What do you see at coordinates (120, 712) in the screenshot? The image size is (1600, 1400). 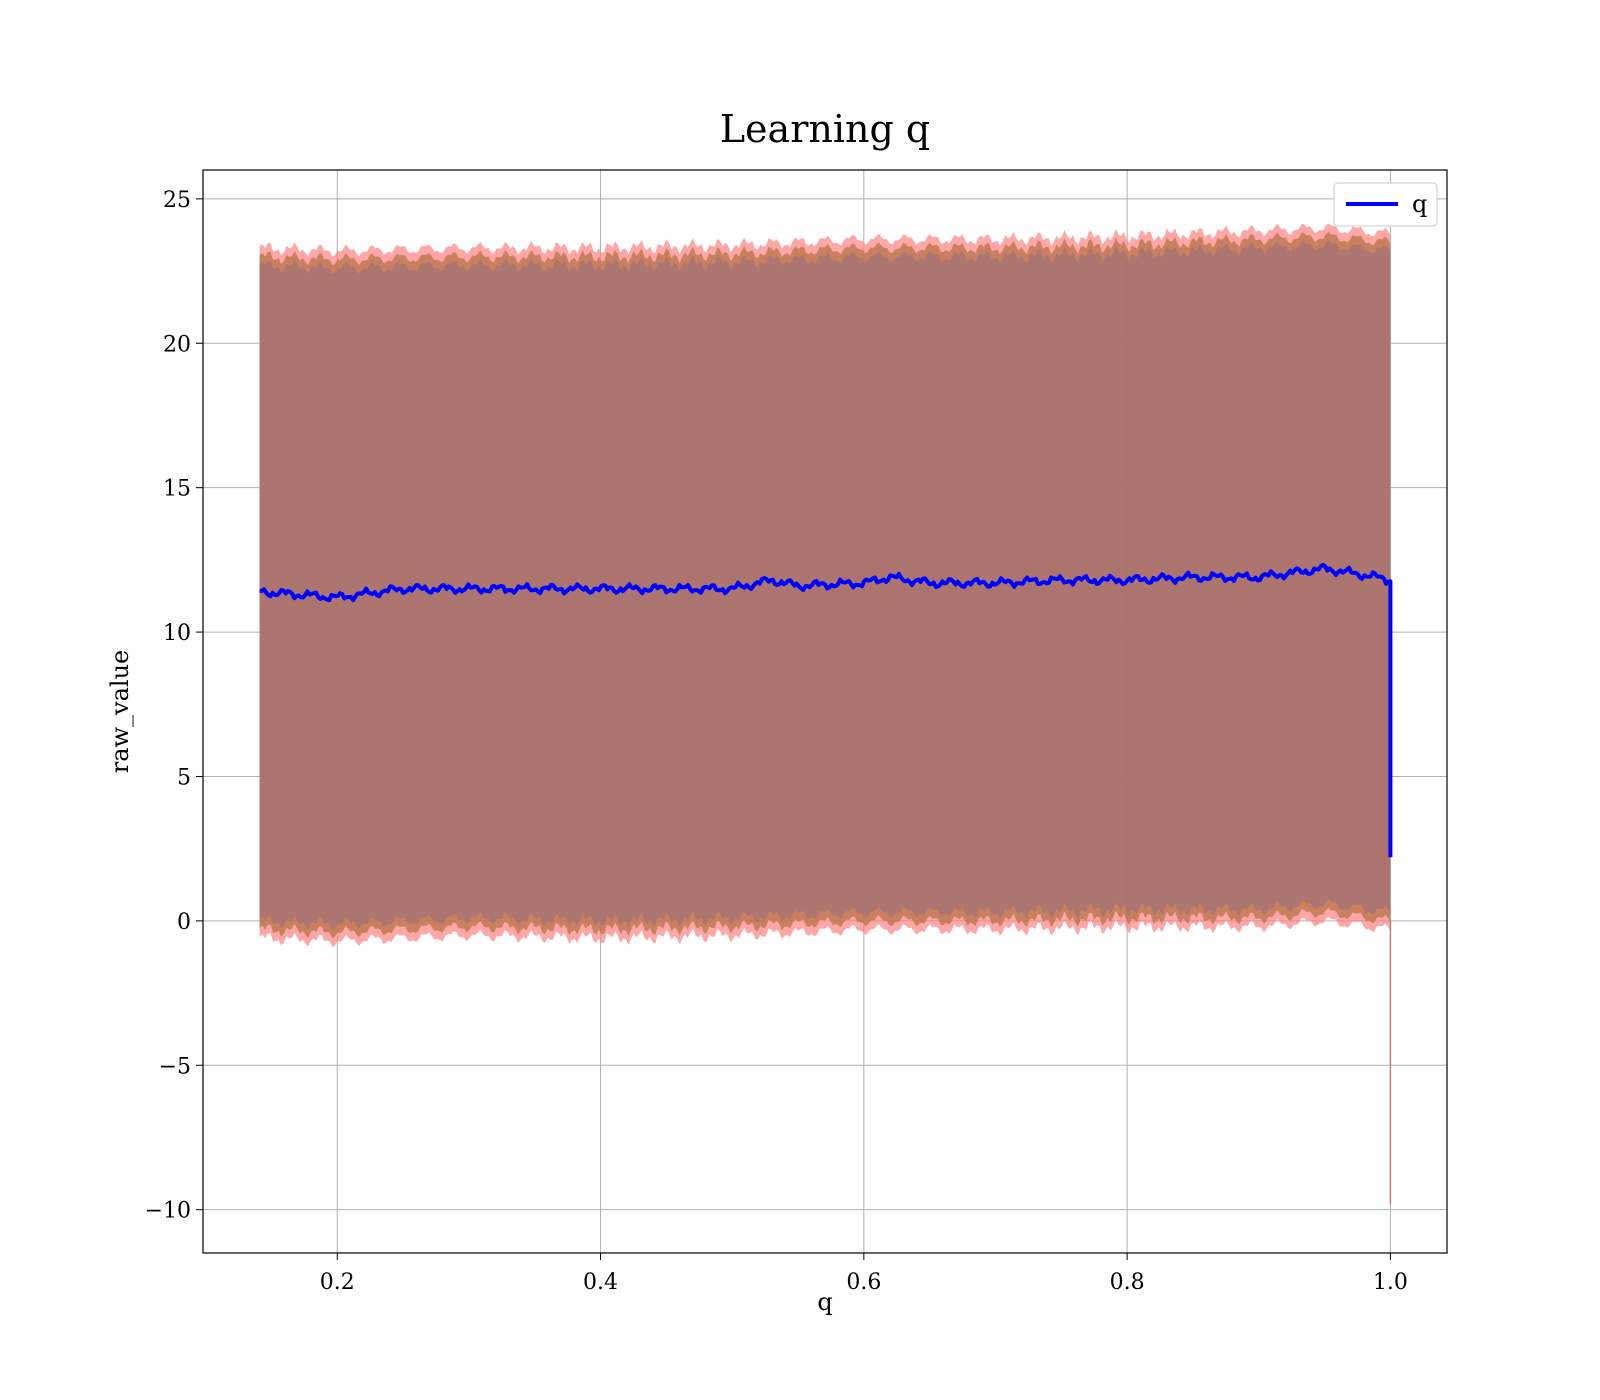 I see `y-axis-label: raw_value` at bounding box center [120, 712].